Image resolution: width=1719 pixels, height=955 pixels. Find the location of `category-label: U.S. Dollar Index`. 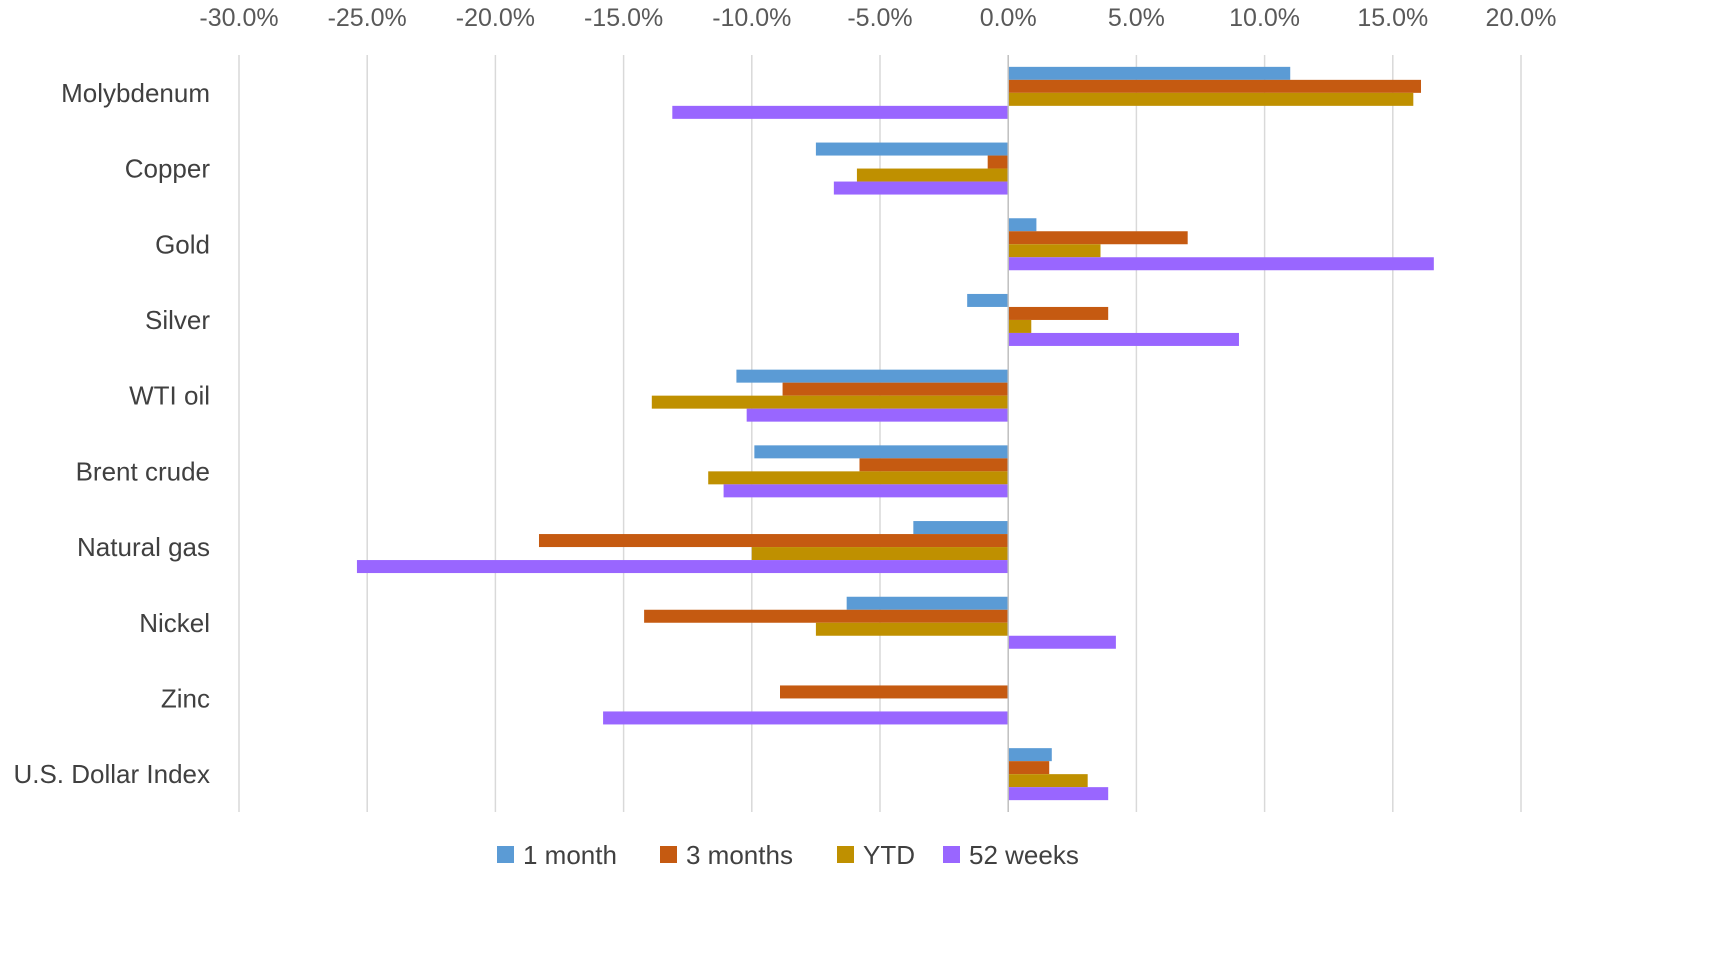

category-label: U.S. Dollar Index is located at coordinates (111, 774).